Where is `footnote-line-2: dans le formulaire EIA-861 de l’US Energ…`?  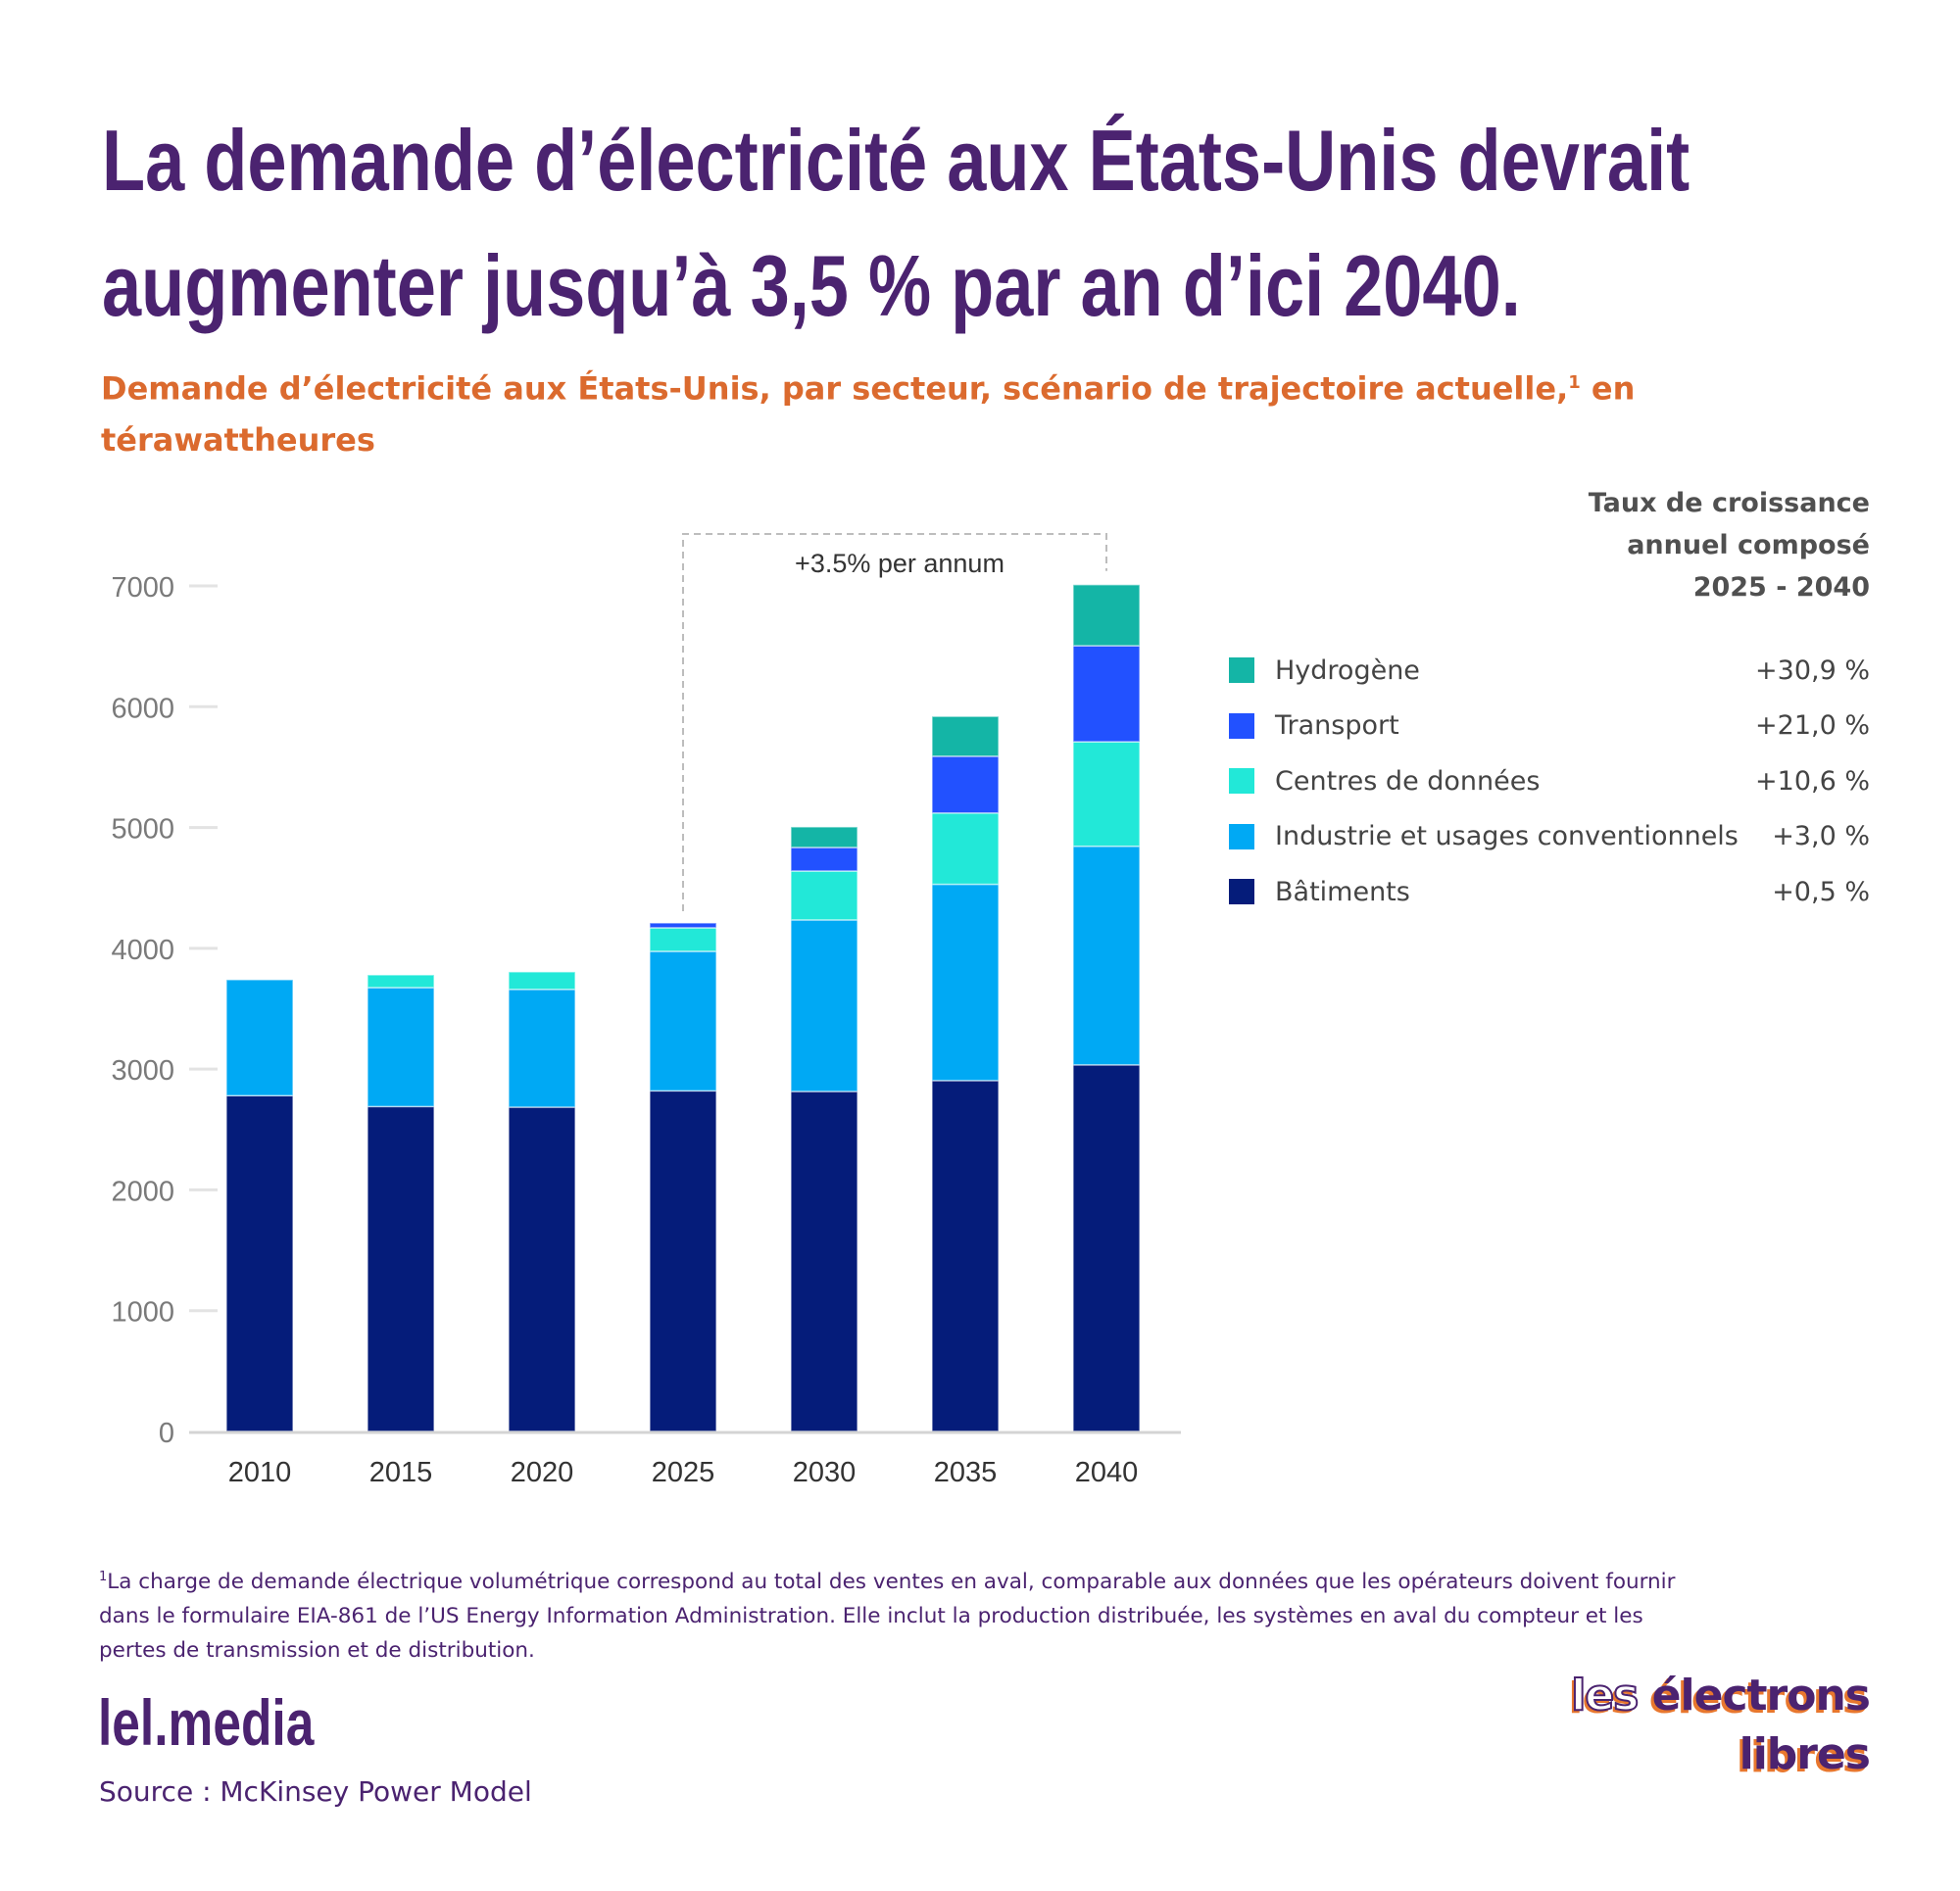 footnote-line-2: dans le formulaire EIA-861 de l’US Energ… is located at coordinates (871, 1616).